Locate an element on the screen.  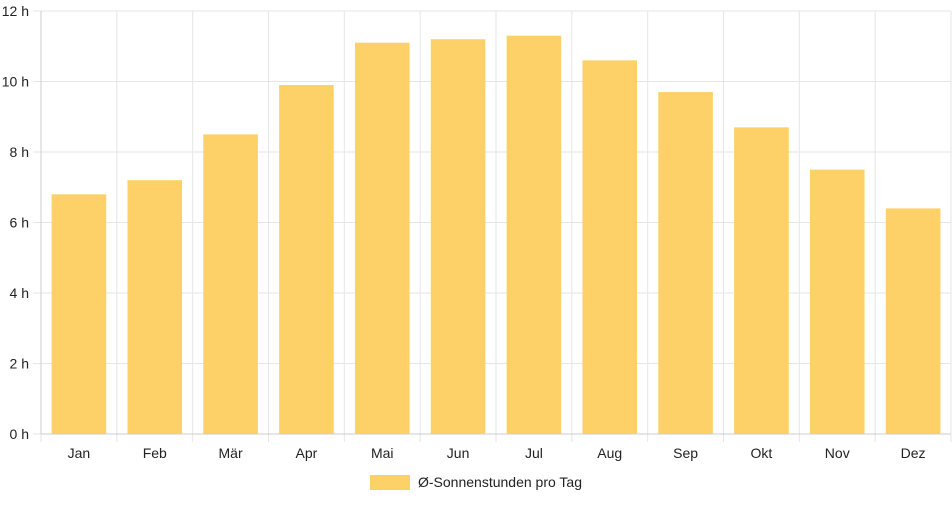
x-tick-label: Mai is located at coordinates (382, 453).